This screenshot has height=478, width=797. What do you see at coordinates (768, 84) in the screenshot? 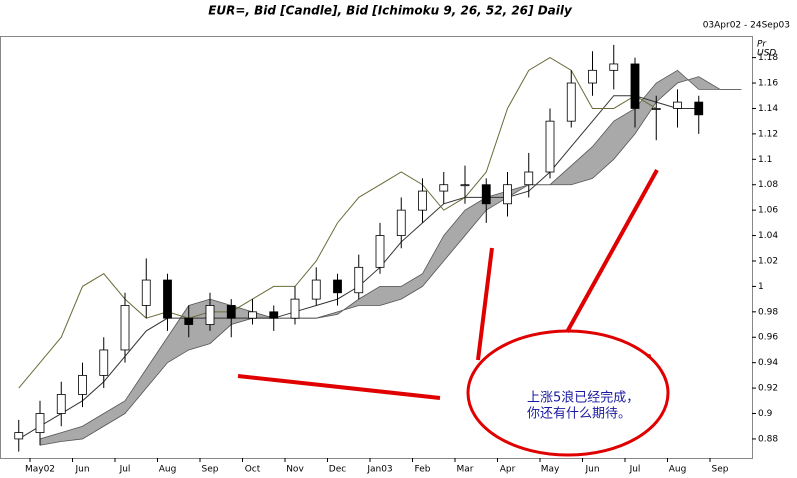
I see `y-tick-label: 1.16` at bounding box center [768, 84].